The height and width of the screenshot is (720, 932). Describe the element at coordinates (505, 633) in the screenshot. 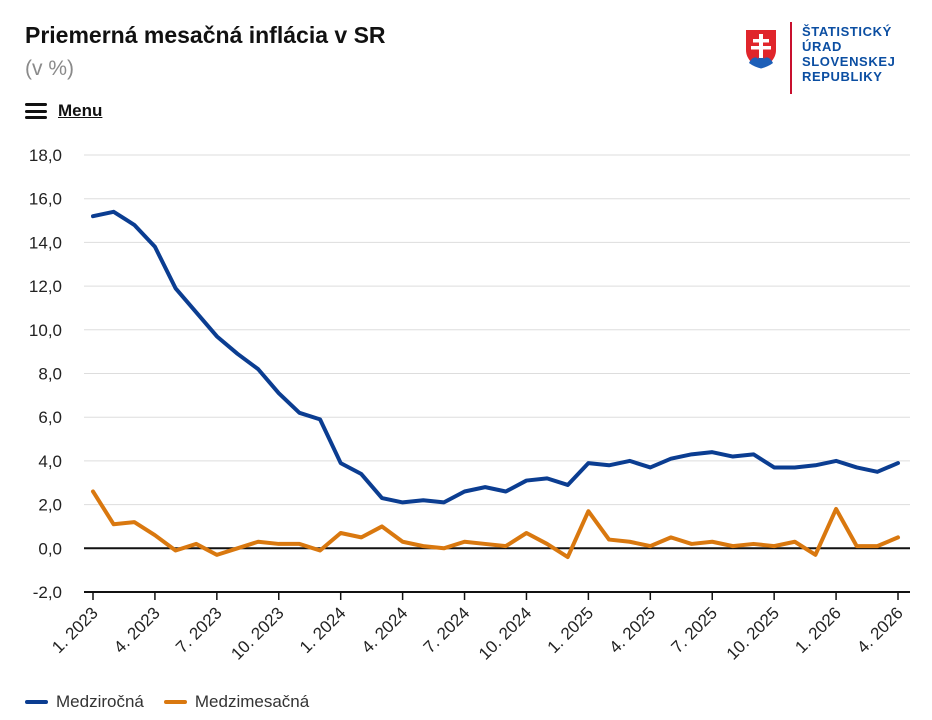

I see `x-tick-label: 10. 2024` at that location.